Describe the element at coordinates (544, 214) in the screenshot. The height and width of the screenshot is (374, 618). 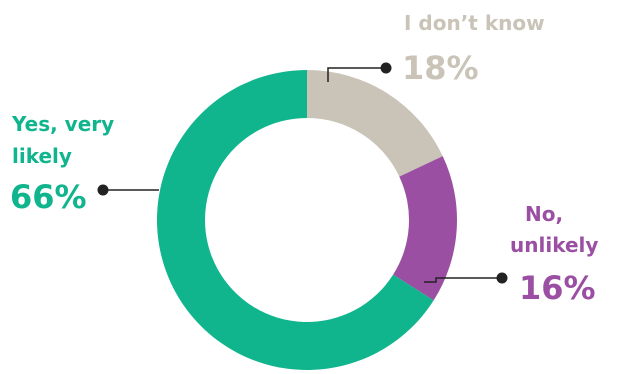
I see `label-unlikely-name-line1: No,` at that location.